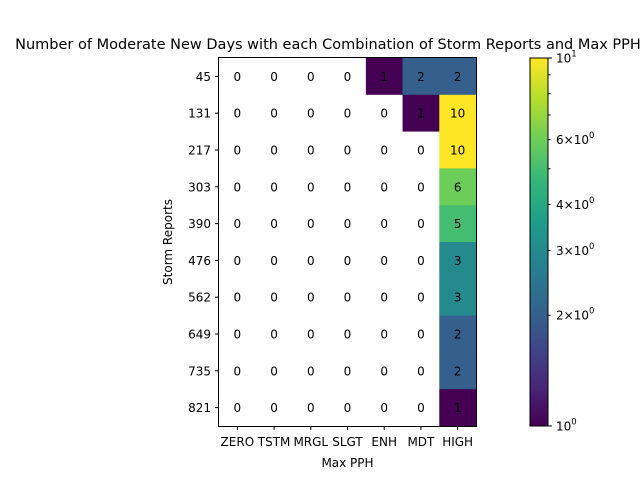  What do you see at coordinates (575, 315) in the screenshot?
I see `colorbar-tick-label: 2×100` at bounding box center [575, 315].